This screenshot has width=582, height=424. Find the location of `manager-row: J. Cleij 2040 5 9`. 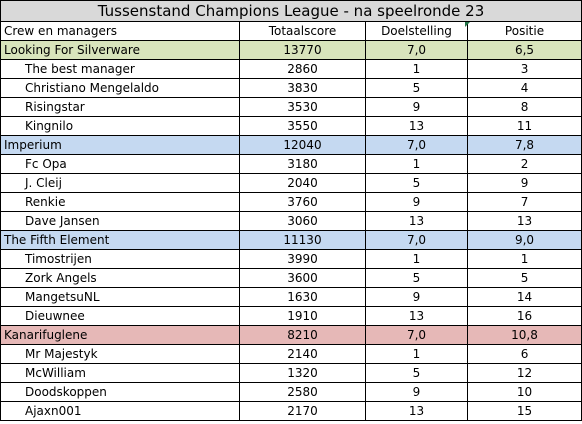

manager-row: J. Cleij 2040 5 9 is located at coordinates (291, 183).